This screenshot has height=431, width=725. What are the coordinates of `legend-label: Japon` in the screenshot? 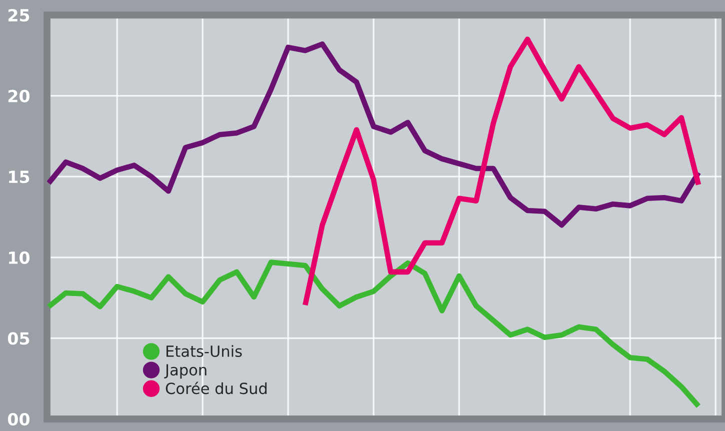 It's located at (185, 371).